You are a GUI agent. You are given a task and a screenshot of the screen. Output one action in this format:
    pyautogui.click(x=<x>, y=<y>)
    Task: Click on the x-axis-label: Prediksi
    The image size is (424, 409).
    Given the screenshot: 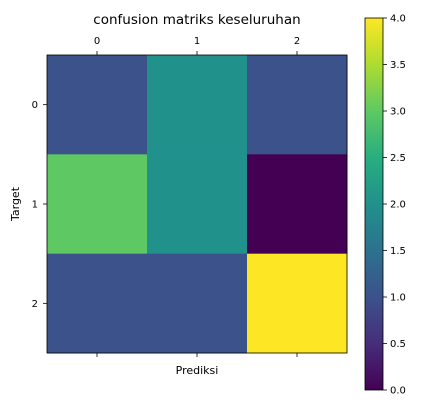 What is the action you would take?
    pyautogui.click(x=197, y=370)
    